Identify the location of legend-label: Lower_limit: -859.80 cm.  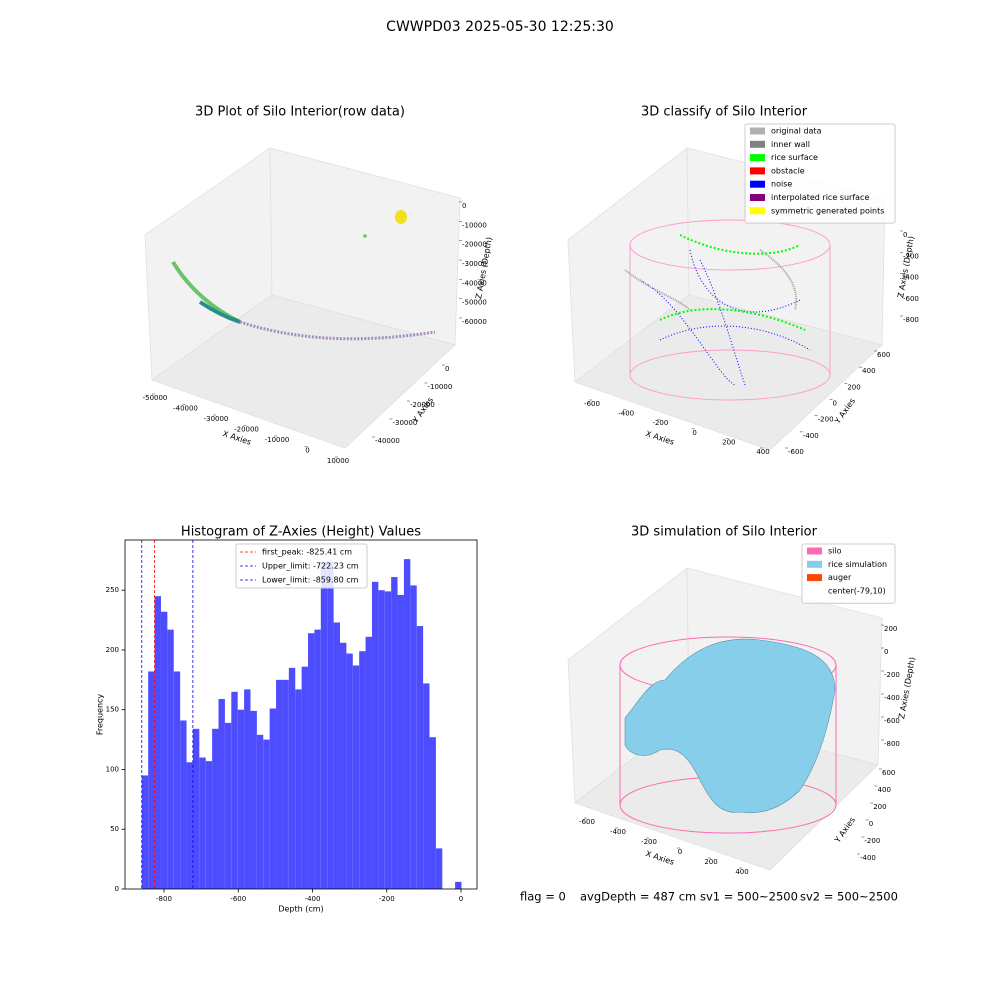
(310, 580).